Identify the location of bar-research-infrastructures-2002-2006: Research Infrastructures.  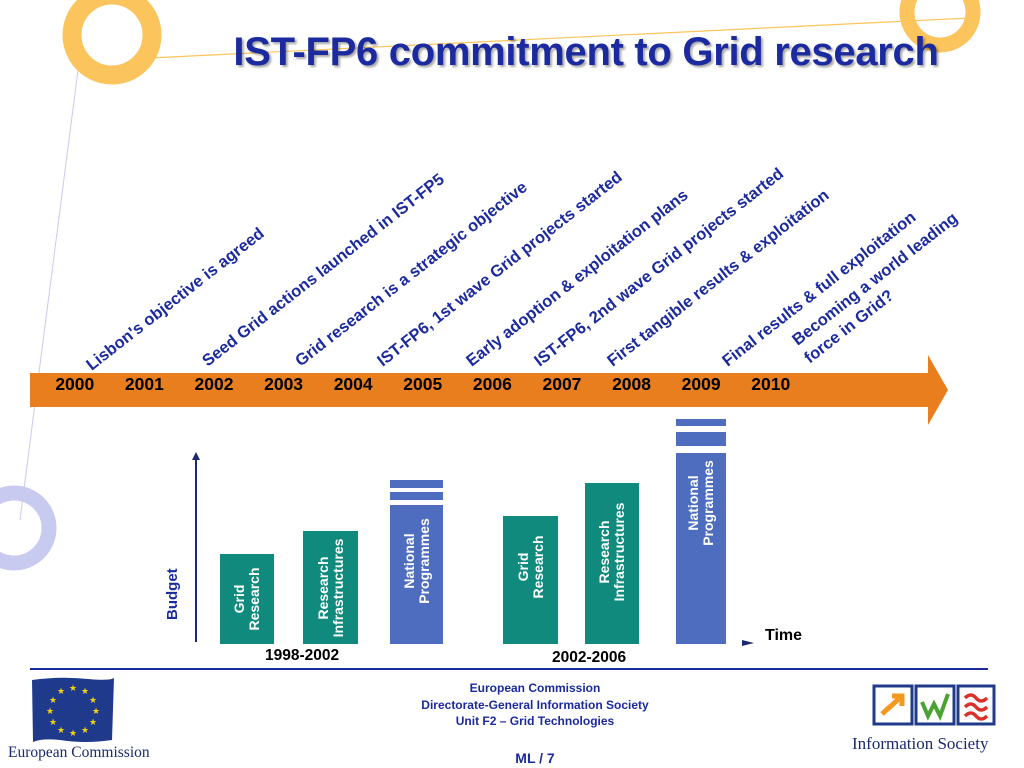
(612, 563).